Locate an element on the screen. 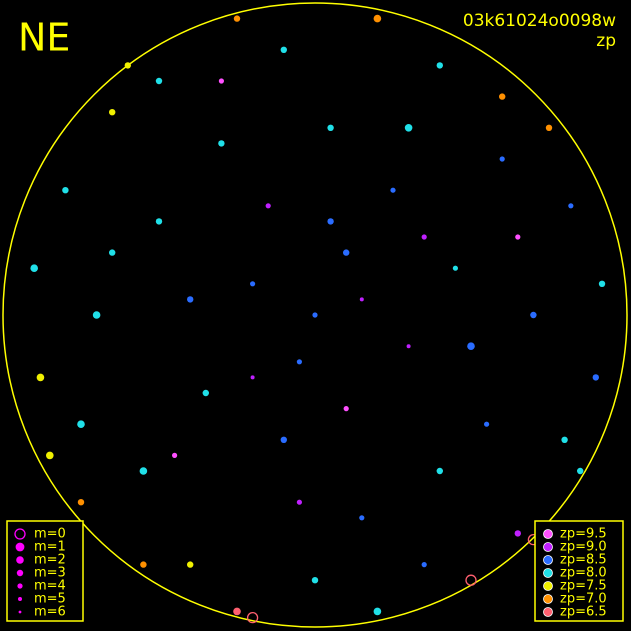 This screenshot has width=631, height=631. color-legend-label: zp=6.5 is located at coordinates (583, 612).